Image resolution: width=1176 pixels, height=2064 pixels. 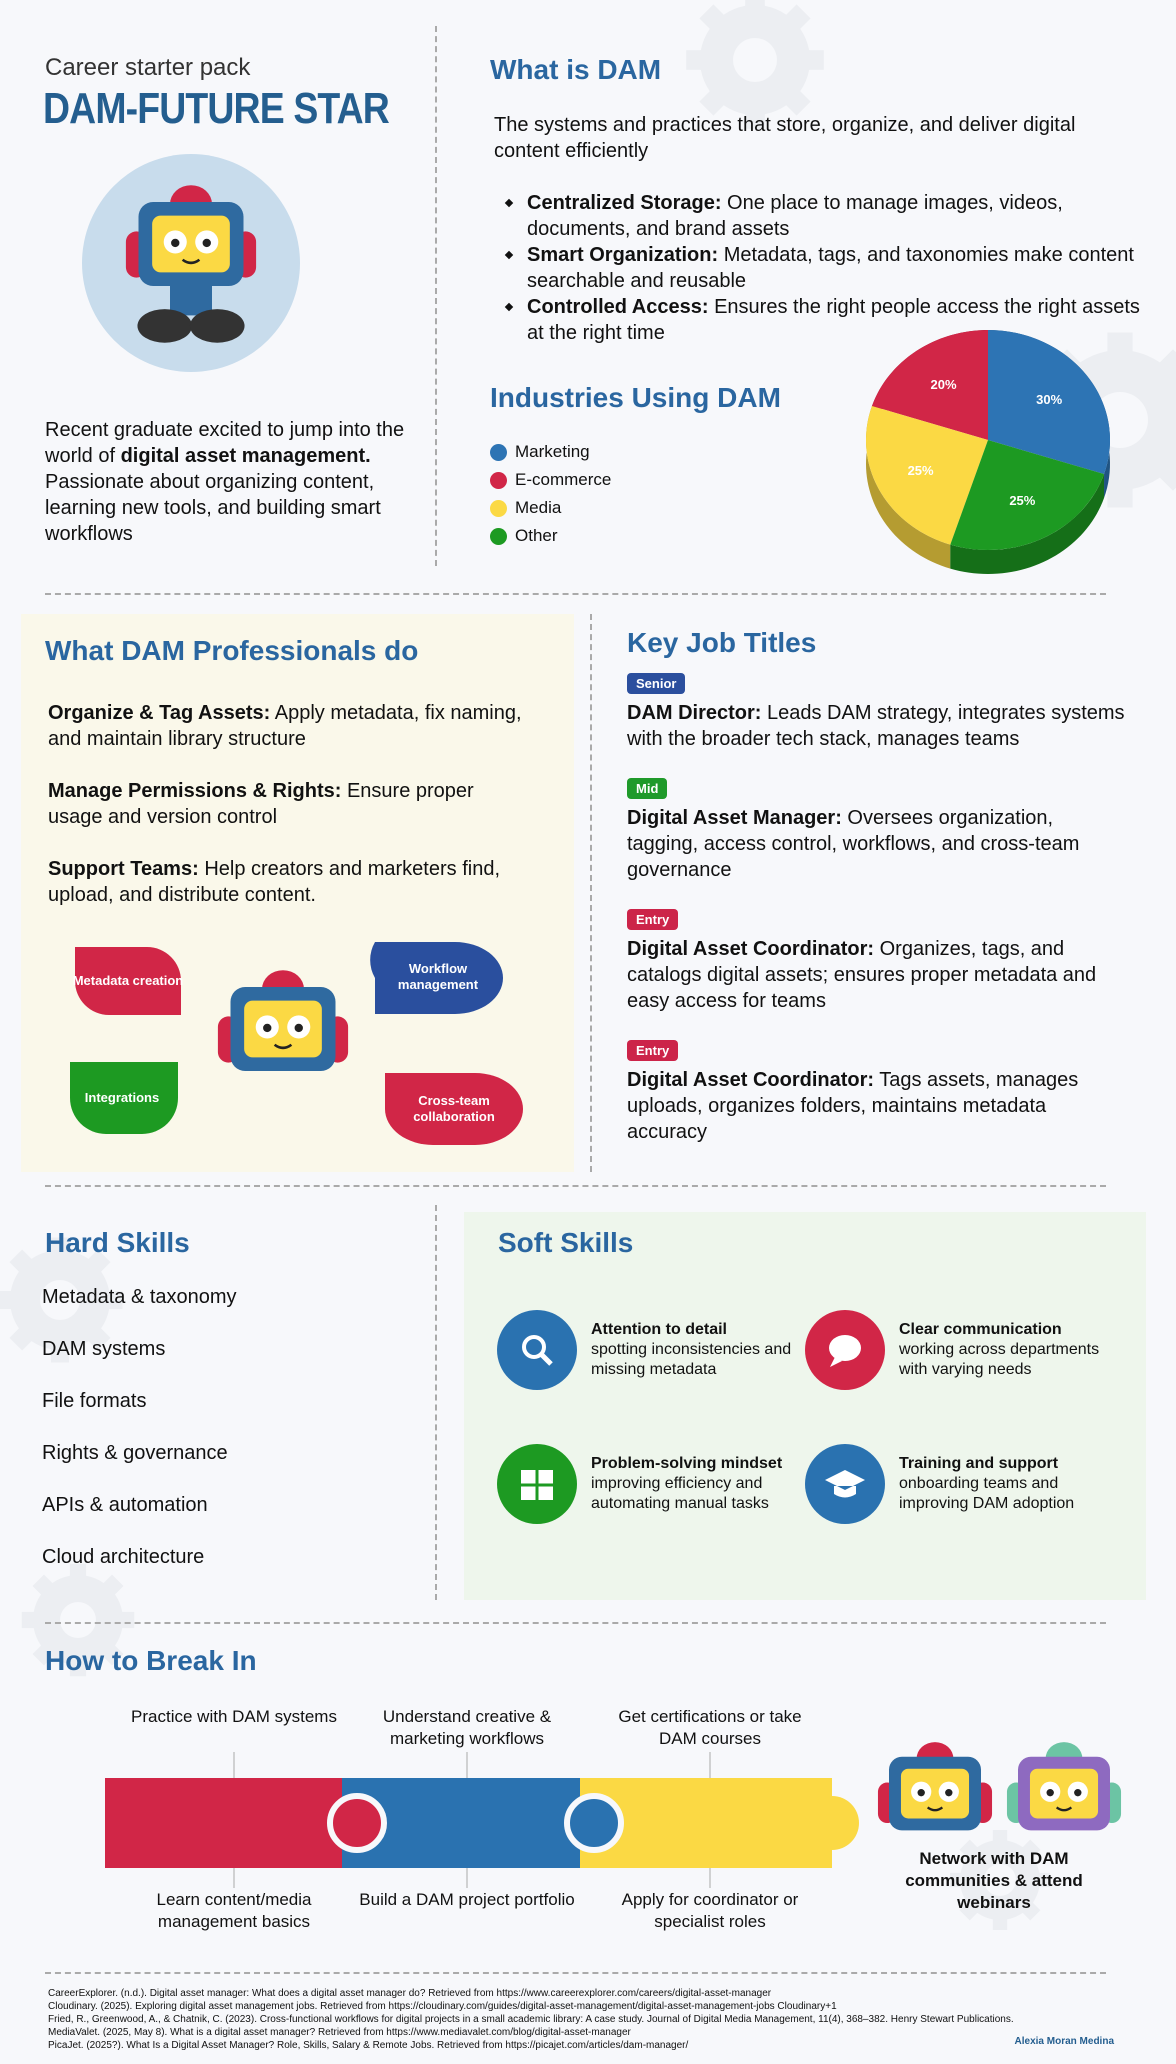 What do you see at coordinates (128, 980) in the screenshot?
I see `bubble-label: Metadata creation` at bounding box center [128, 980].